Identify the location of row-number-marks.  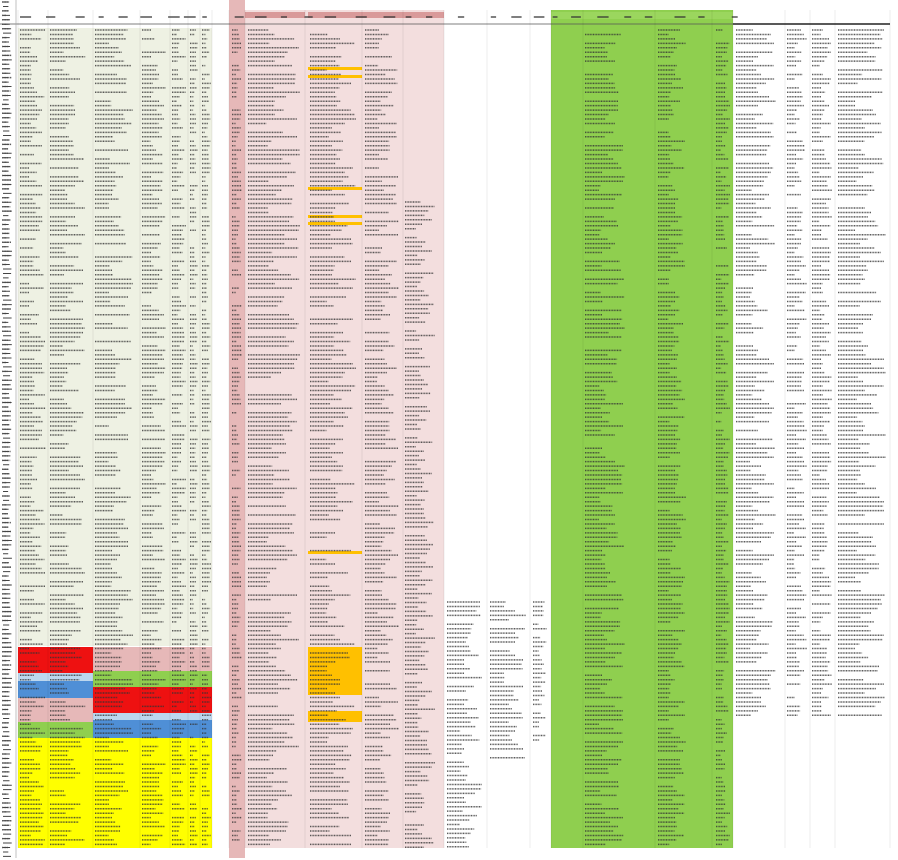
(7, 429).